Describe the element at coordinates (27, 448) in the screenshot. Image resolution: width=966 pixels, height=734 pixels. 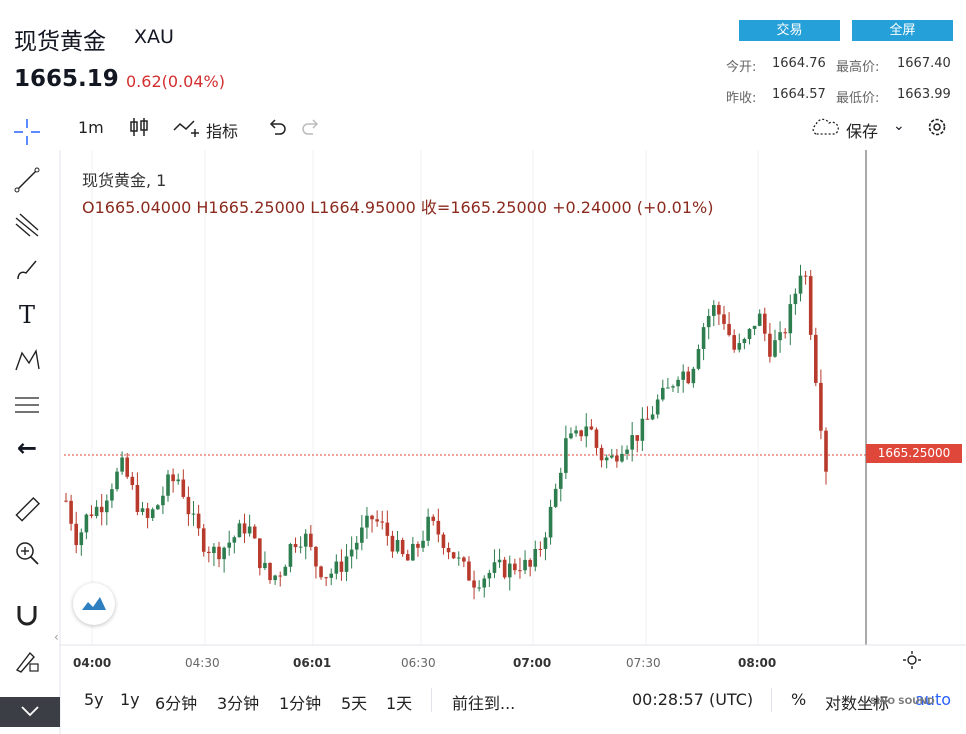
I see `arrow-left-icon: ←` at that location.